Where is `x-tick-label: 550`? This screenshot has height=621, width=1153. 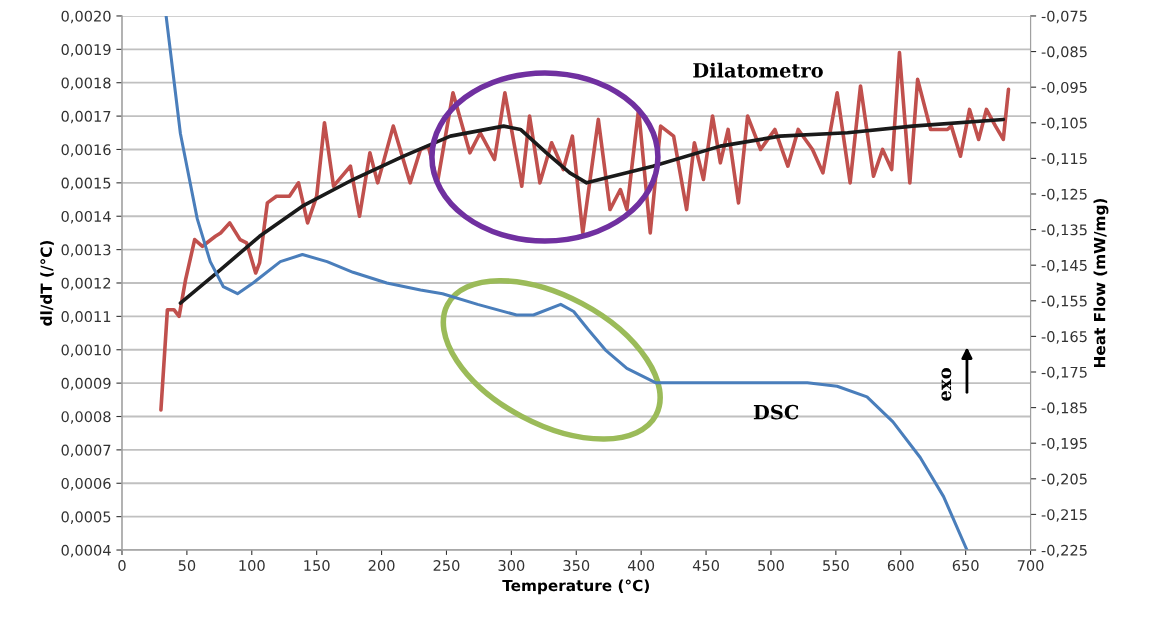 x-tick-label: 550 is located at coordinates (836, 566).